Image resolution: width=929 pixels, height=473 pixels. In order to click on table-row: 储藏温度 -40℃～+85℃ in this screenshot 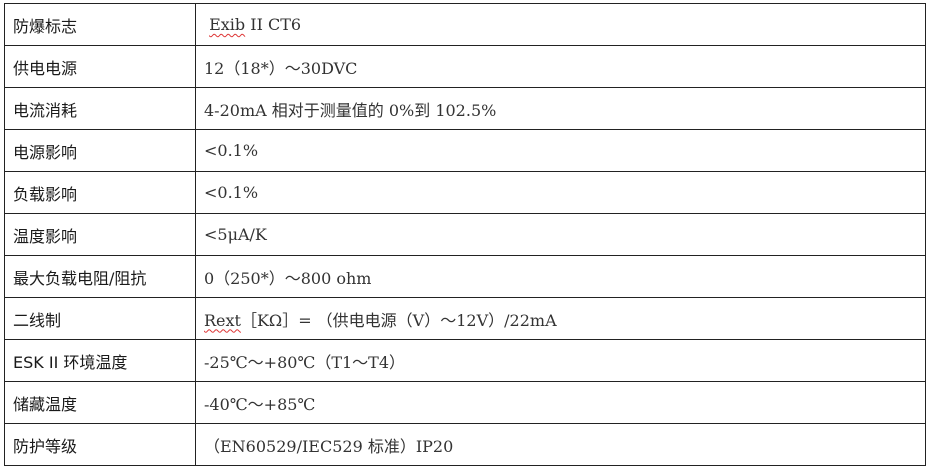, I will do `click(465, 402)`.